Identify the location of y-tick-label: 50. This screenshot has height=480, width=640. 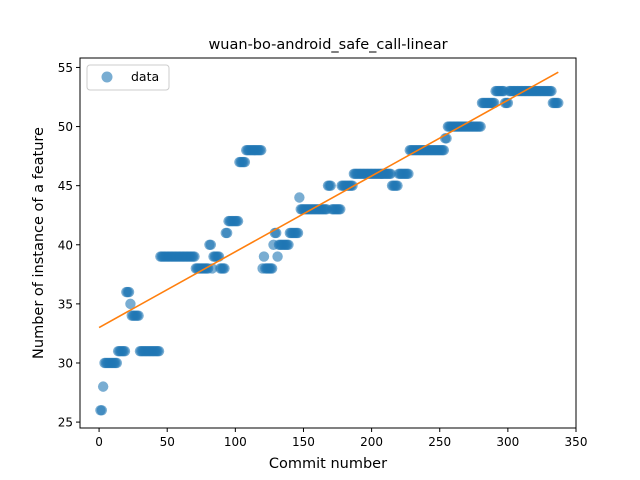
(65, 127).